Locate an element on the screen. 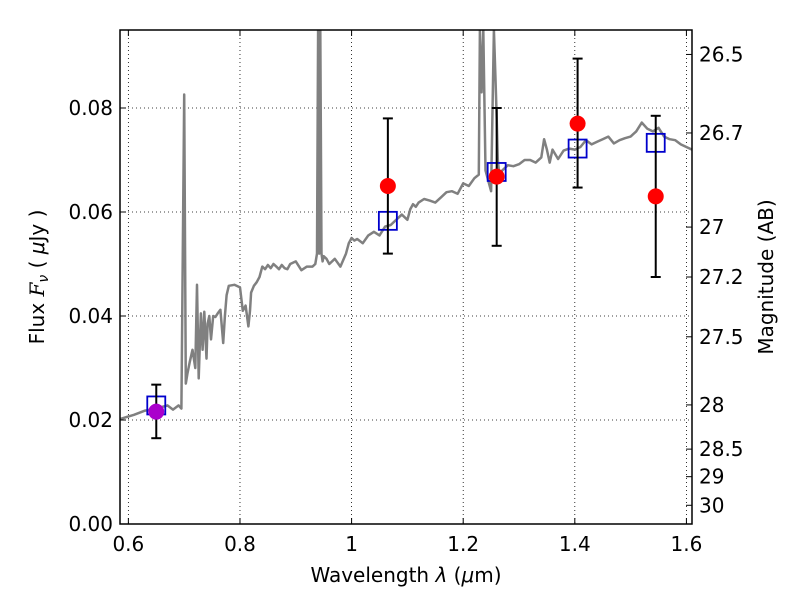 Image resolution: width=800 pixels, height=605 pixels. y2-tick-label: 27.5 is located at coordinates (721, 337).